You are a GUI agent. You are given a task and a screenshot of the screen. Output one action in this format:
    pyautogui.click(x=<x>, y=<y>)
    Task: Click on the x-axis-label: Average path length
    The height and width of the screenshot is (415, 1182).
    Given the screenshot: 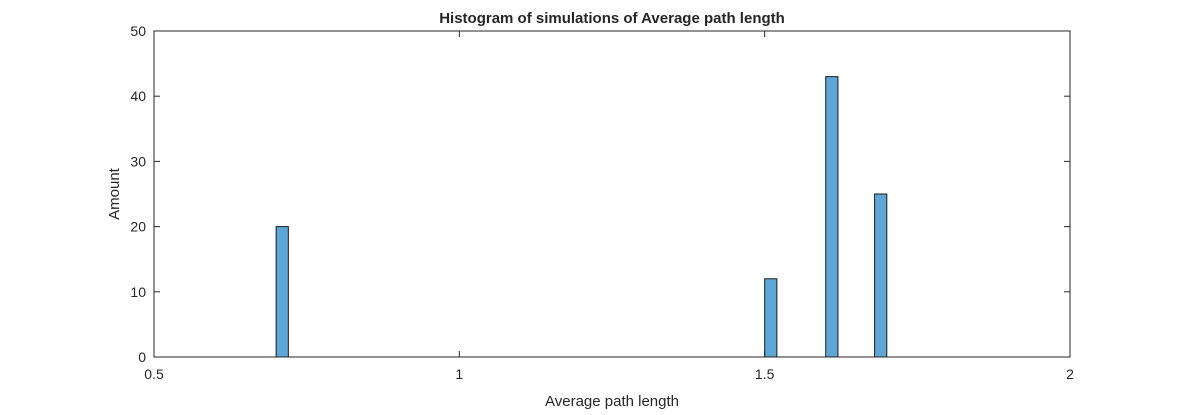 What is the action you would take?
    pyautogui.click(x=612, y=401)
    